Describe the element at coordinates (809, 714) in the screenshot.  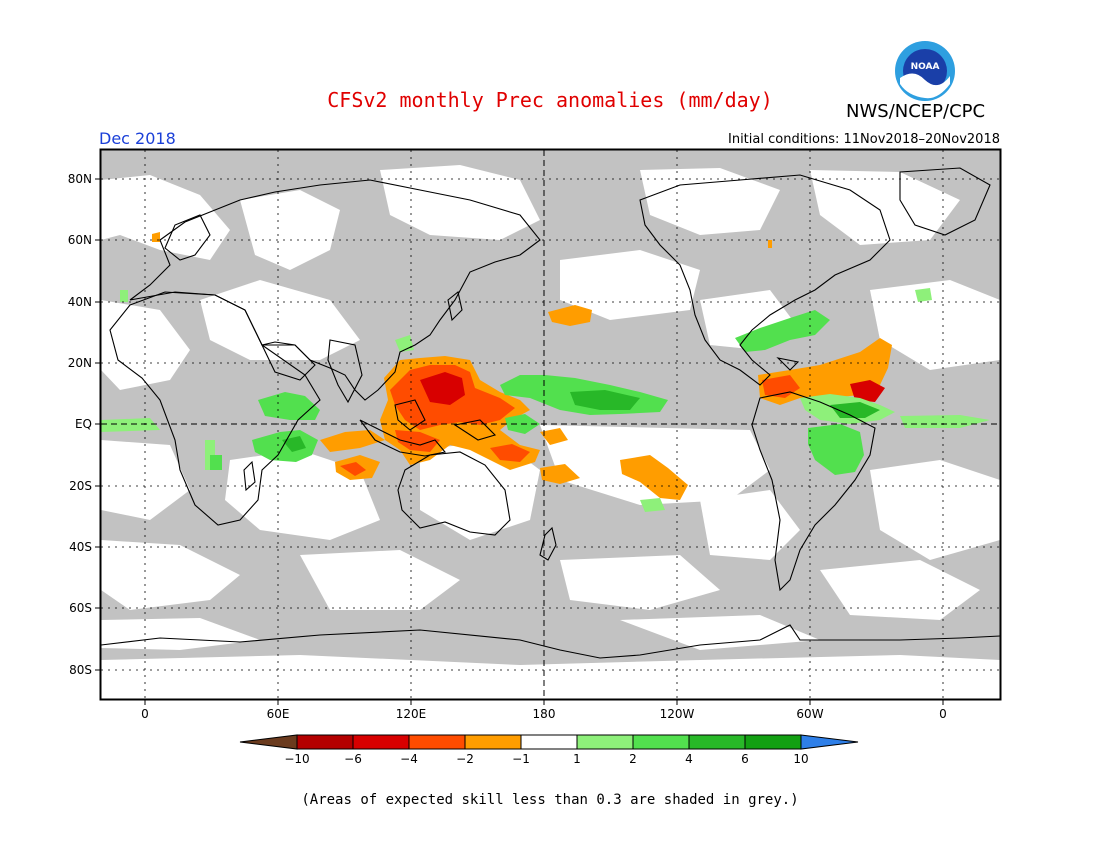
I see `lon-label: 60W` at that location.